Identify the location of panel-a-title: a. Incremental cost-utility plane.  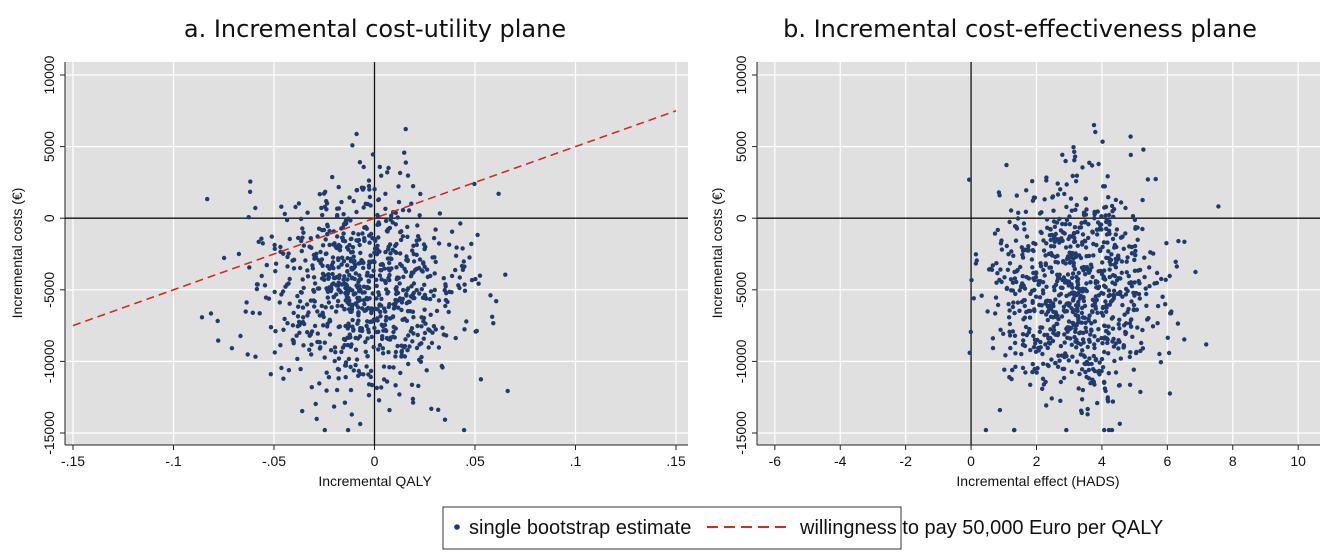
(375, 29).